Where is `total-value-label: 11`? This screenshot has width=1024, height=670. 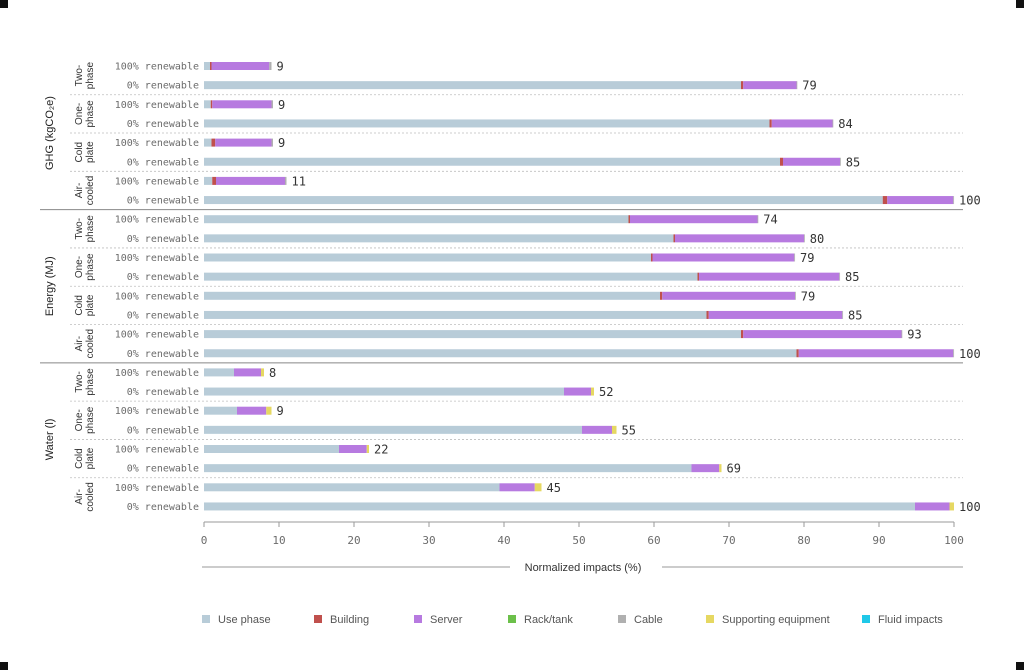 total-value-label: 11 is located at coordinates (299, 181).